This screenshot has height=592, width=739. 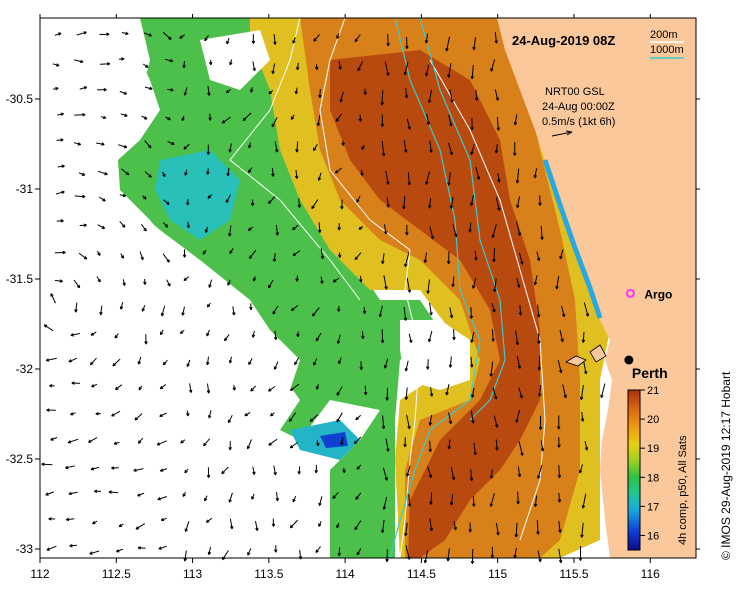 What do you see at coordinates (598, 353) in the screenshot?
I see `garden-island` at bounding box center [598, 353].